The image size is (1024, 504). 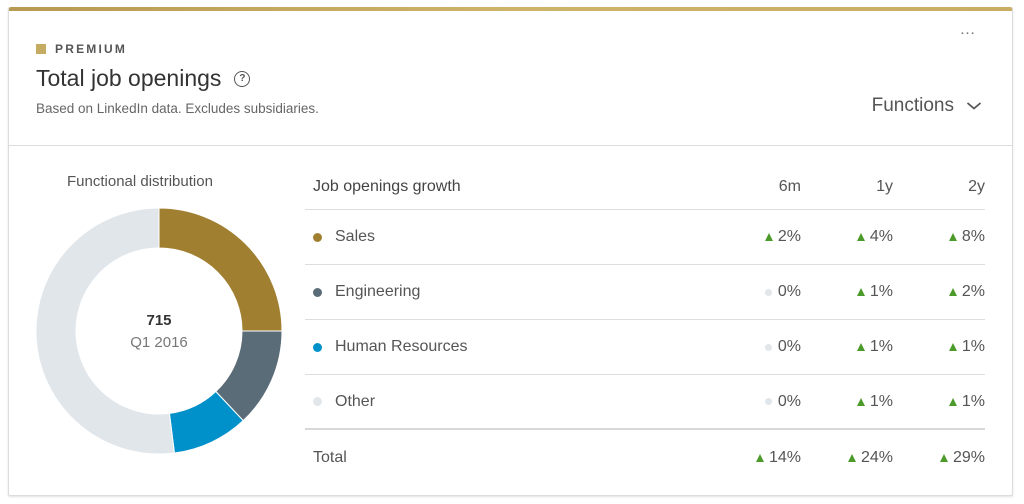 What do you see at coordinates (378, 291) in the screenshot?
I see `row-label: Engineering` at bounding box center [378, 291].